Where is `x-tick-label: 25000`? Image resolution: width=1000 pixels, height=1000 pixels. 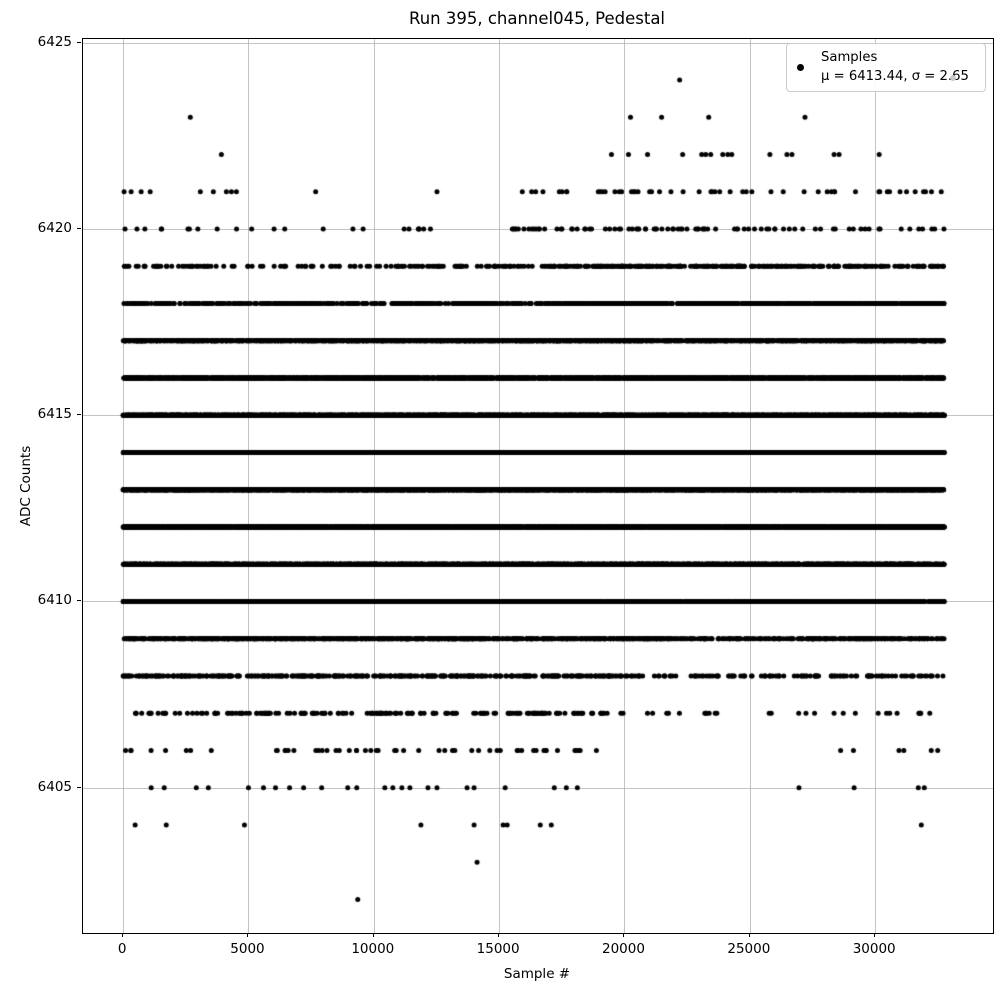
x-tick-label: 25000 is located at coordinates (749, 949).